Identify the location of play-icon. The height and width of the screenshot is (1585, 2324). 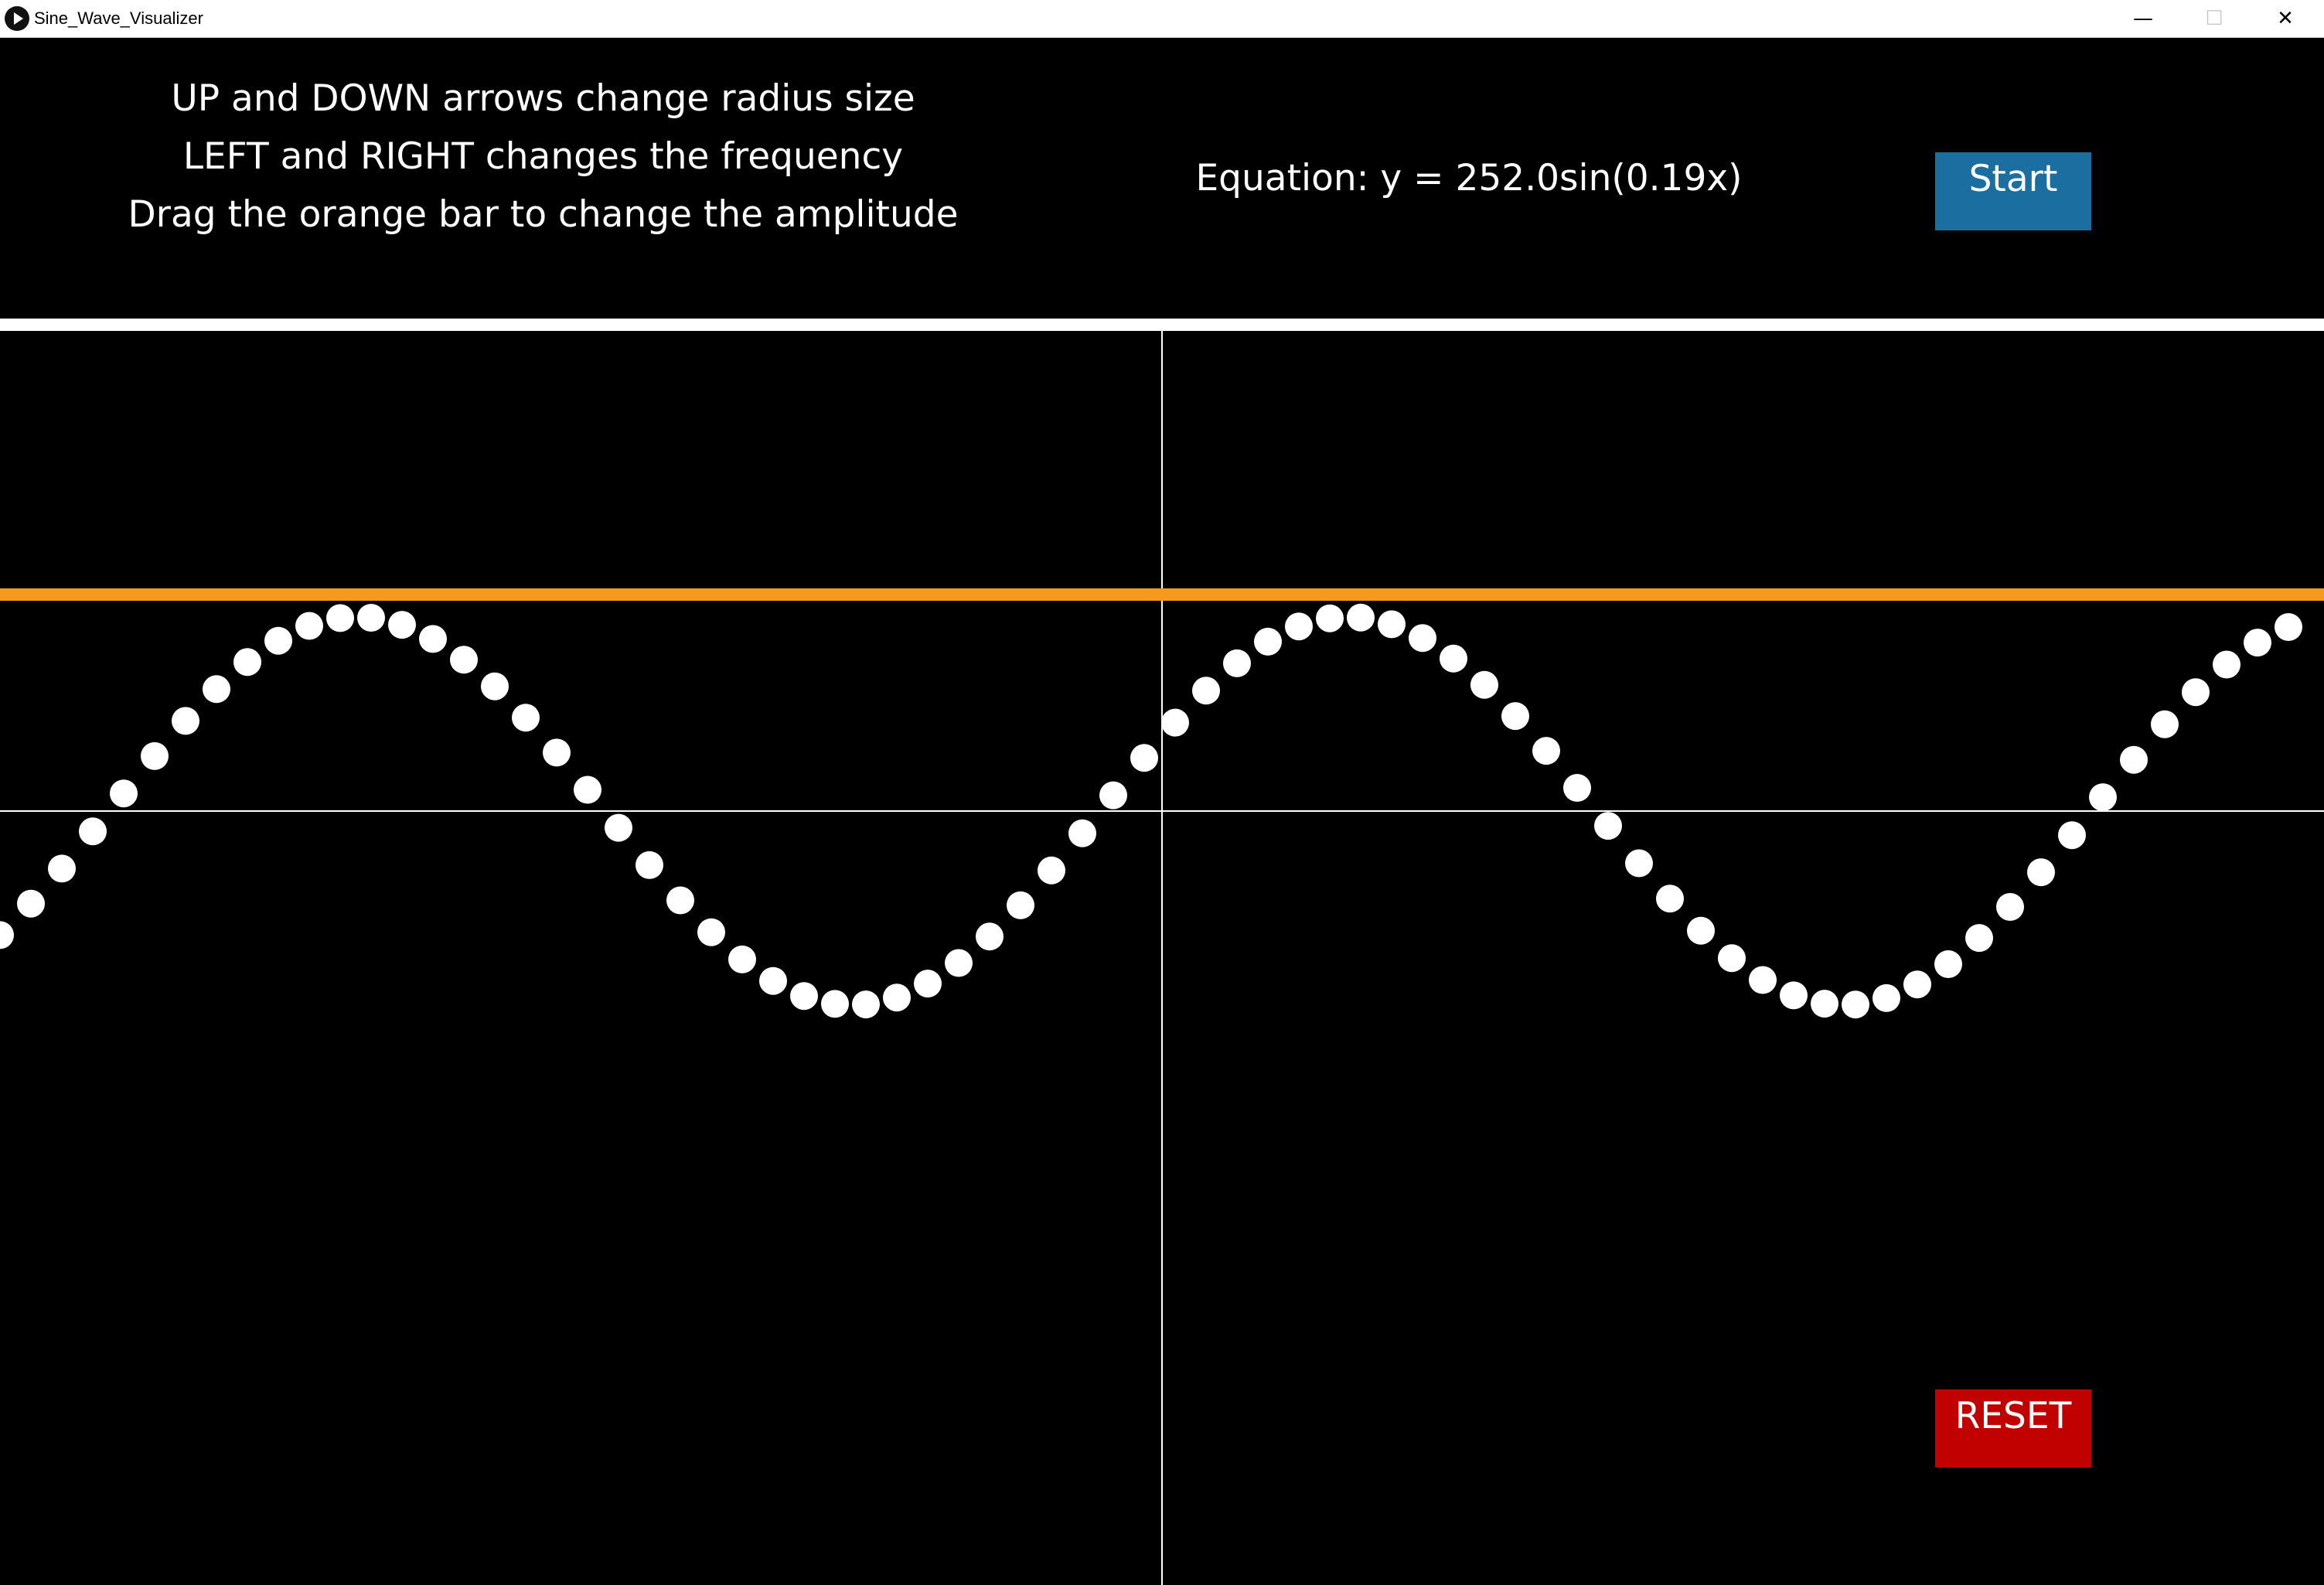
(17, 18).